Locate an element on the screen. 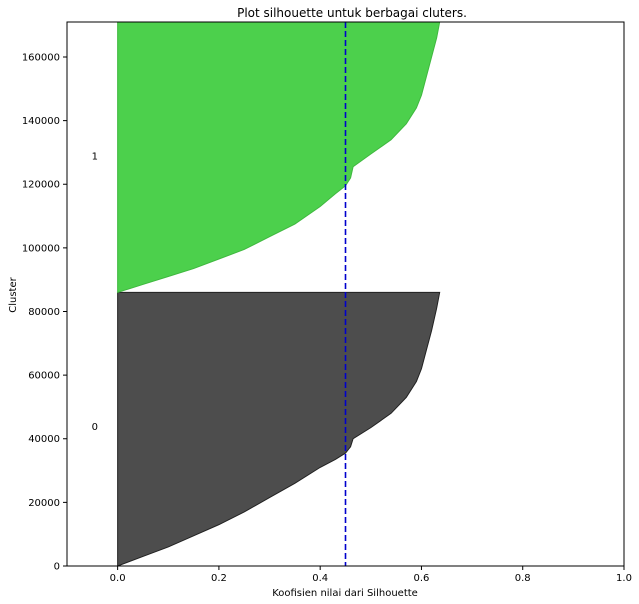 The image size is (639, 604). y-tick-label: 160000 is located at coordinates (41, 57).